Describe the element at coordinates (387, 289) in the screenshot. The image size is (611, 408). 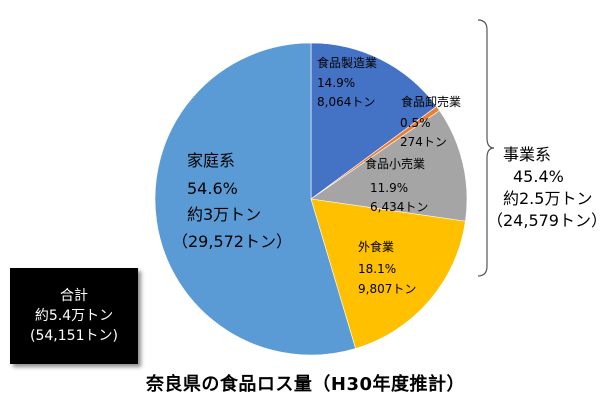
I see `label-restaurant-amount: 9,807トン` at that location.